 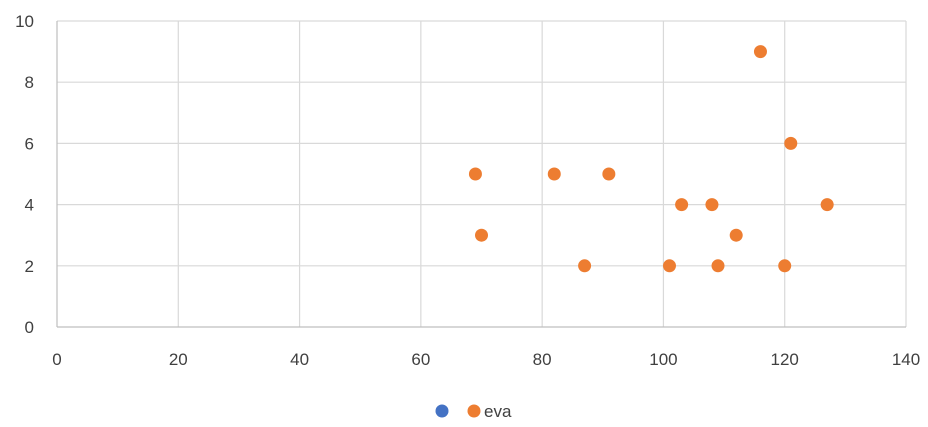 I want to click on x-axis-tick-labels: 0 20 40 60 80 100 120 140, so click(x=486, y=359).